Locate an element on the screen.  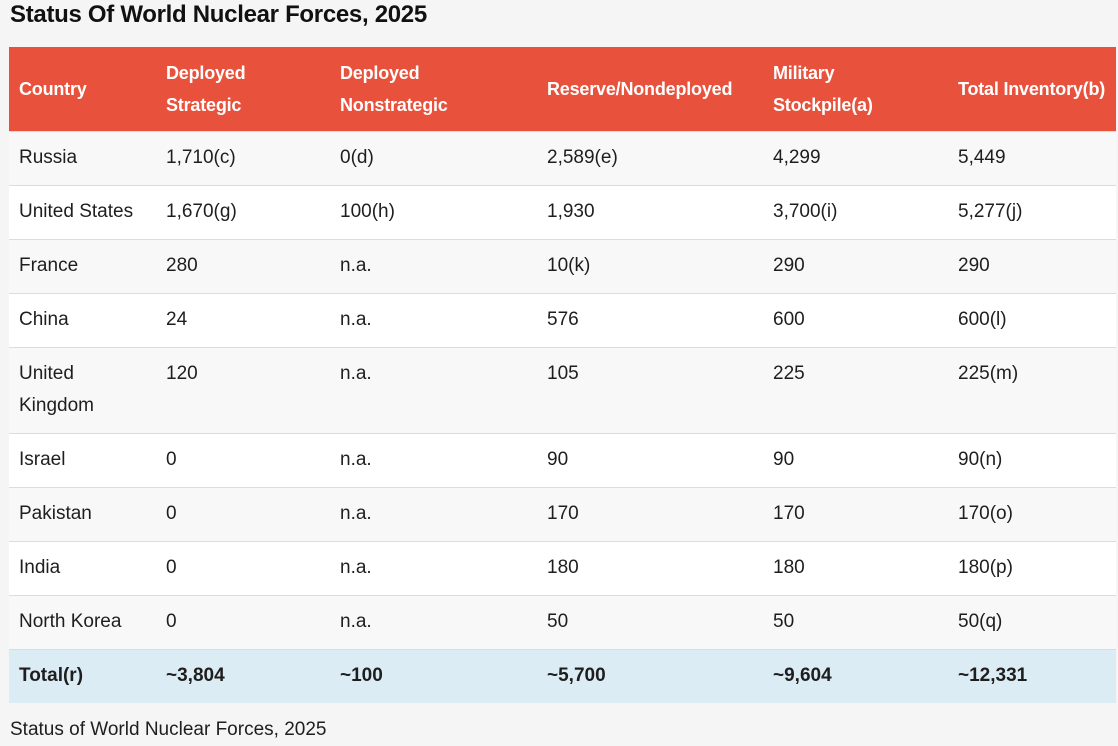
cell-reserve-nondeployed: 105 is located at coordinates (650, 389).